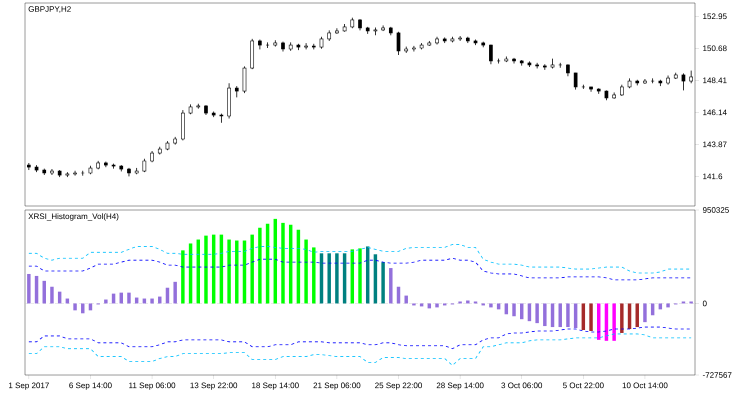 The width and height of the screenshot is (750, 394). Describe the element at coordinates (49, 9) in the screenshot. I see `chart-title: GBPJPY,H2` at that location.